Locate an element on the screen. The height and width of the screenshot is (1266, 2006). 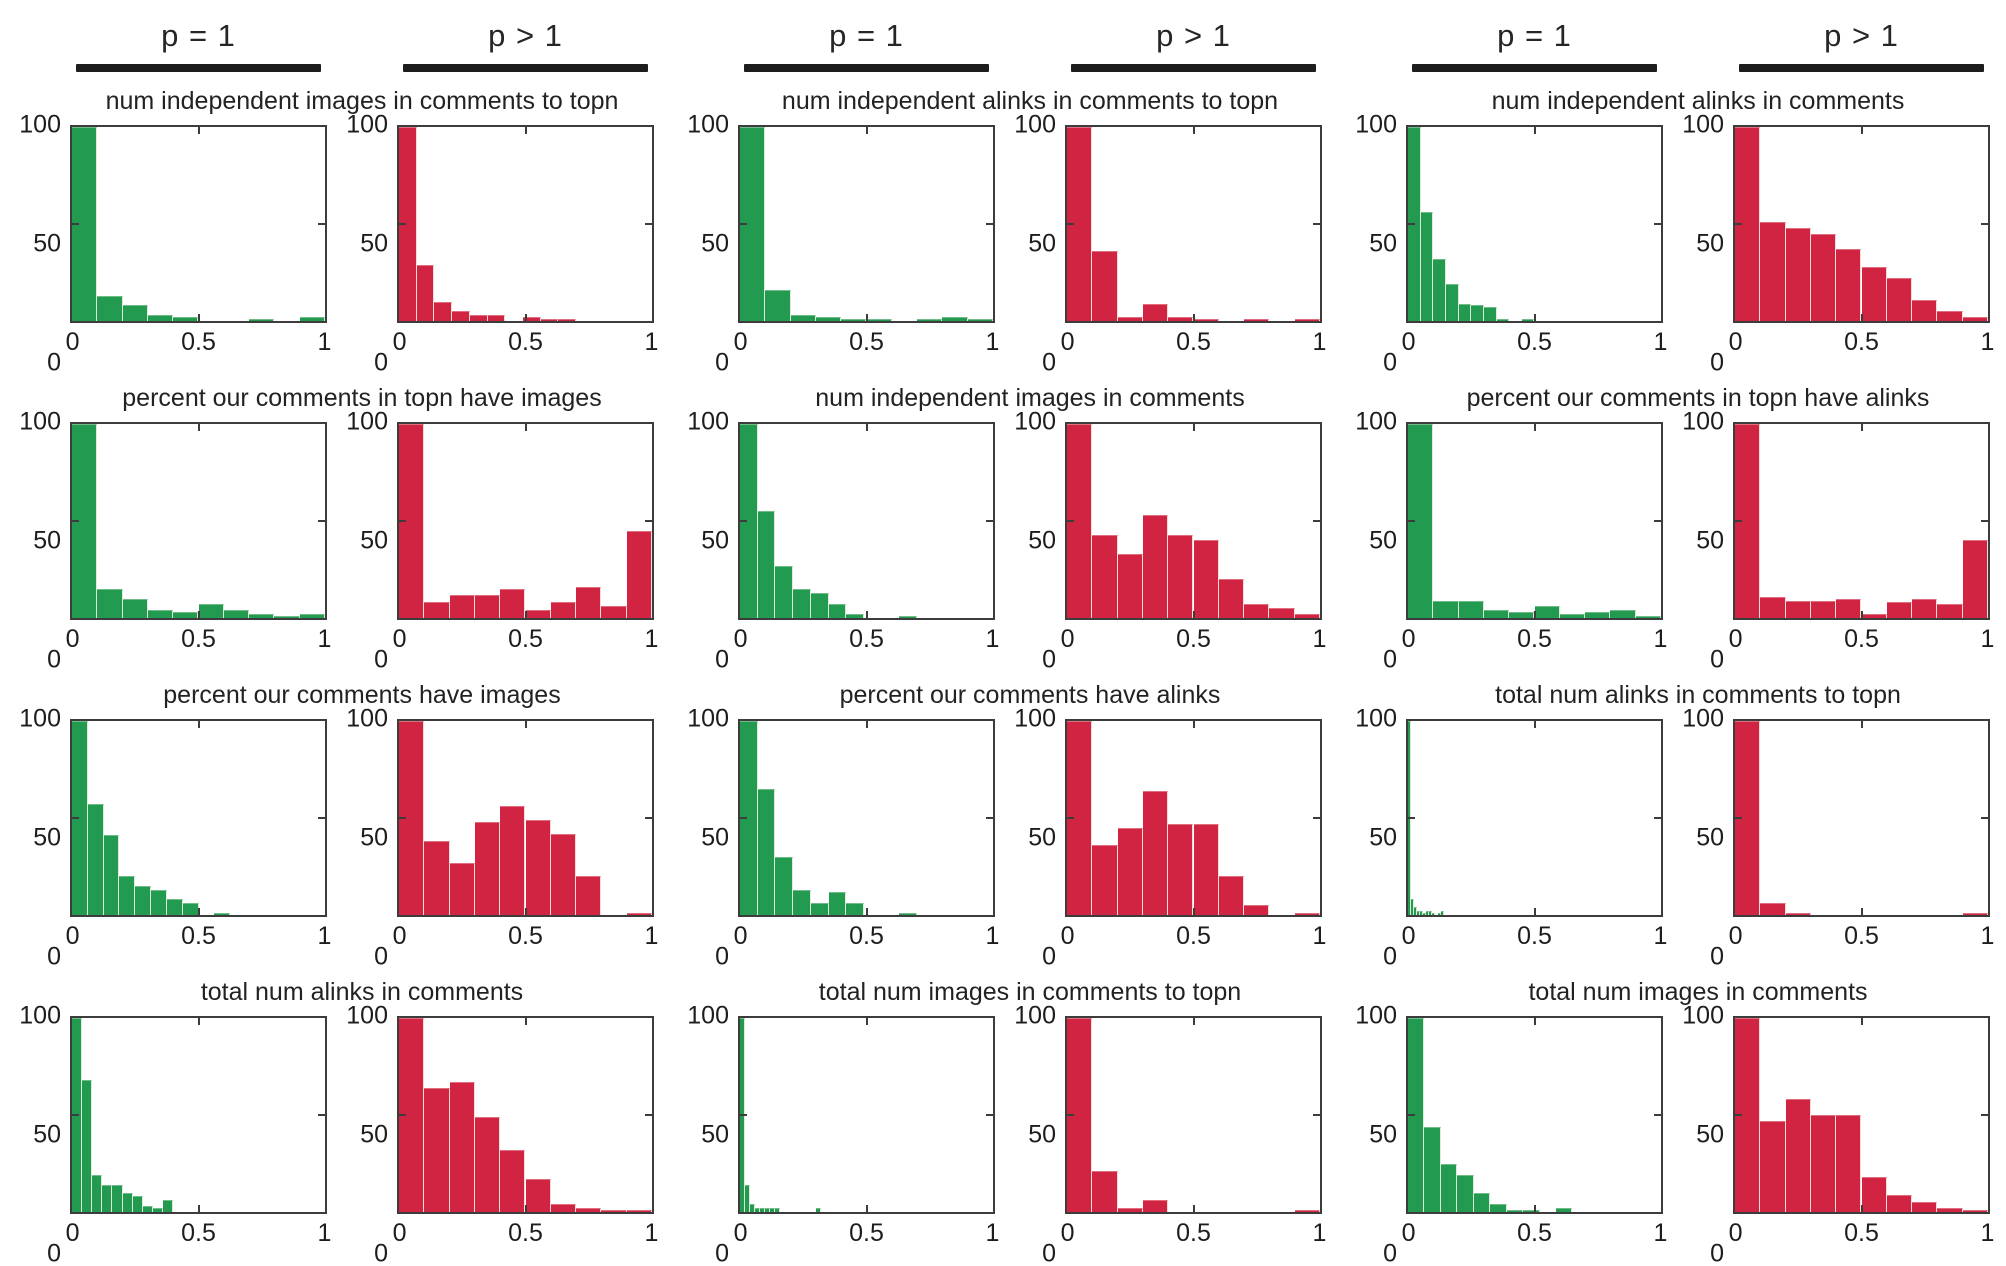
histogram-pgt1: 100 50 0 0 0.5 1 is located at coordinates (1167, 244).